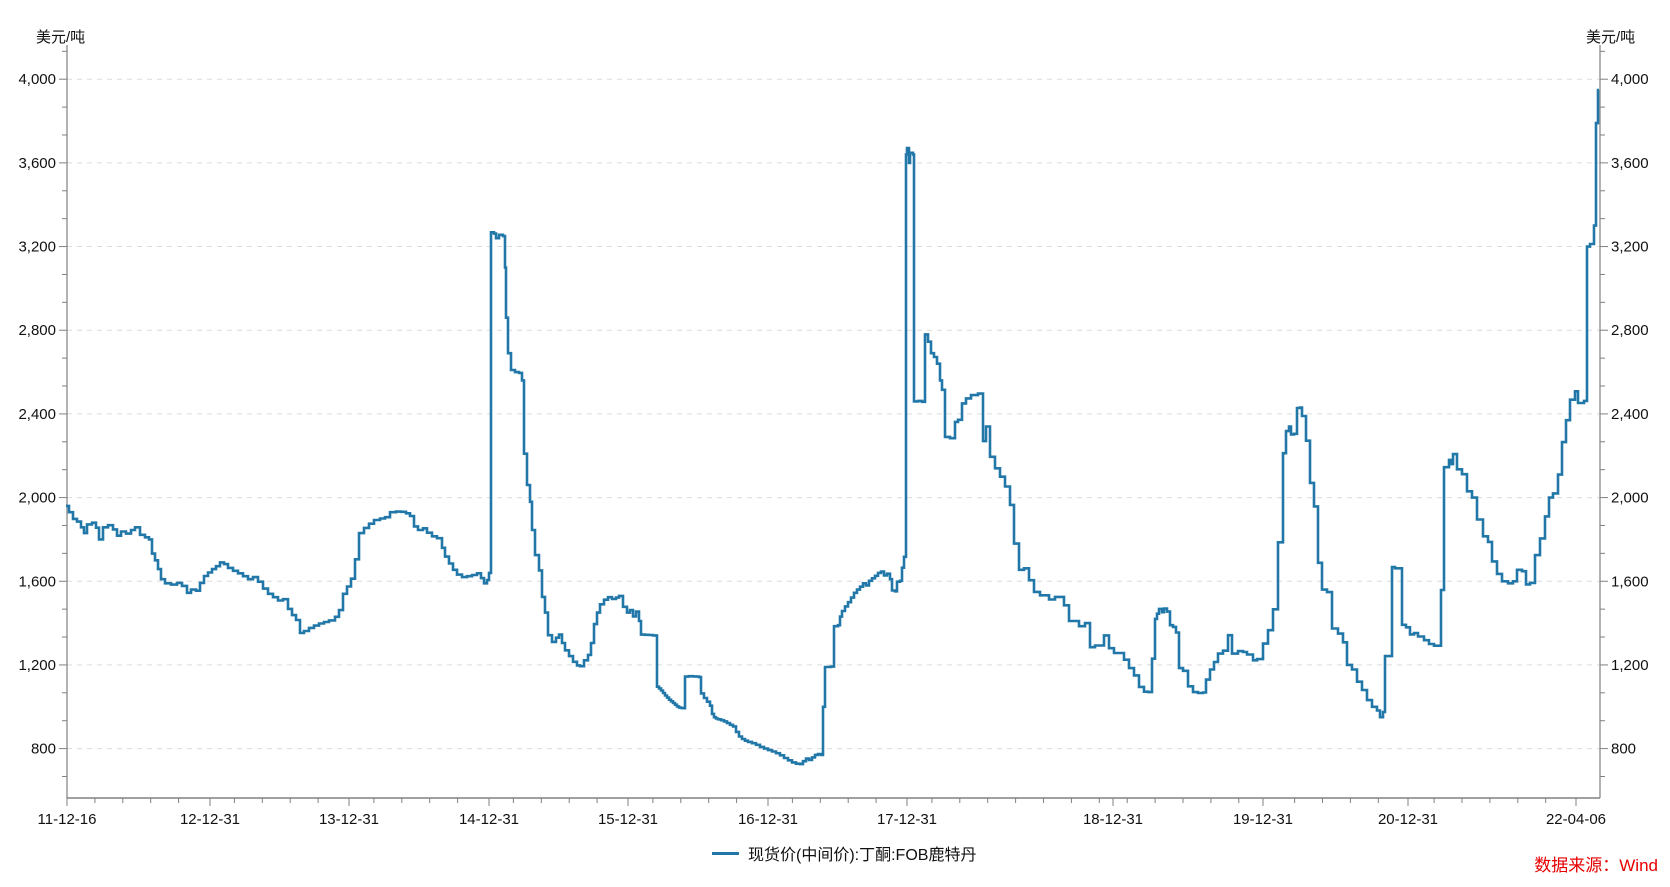  Describe the element at coordinates (725, 853) in the screenshot. I see `legend-line-marker` at that location.